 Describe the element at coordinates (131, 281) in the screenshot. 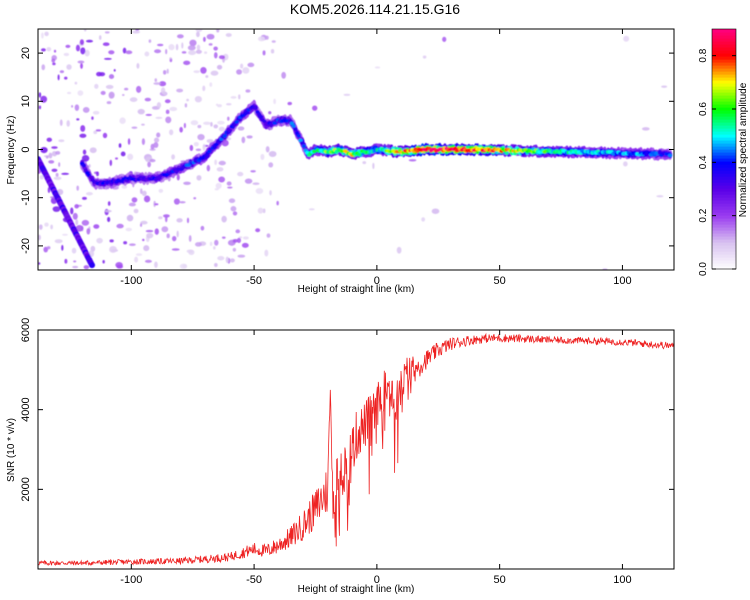

I see `x-tick-label: -100` at that location.